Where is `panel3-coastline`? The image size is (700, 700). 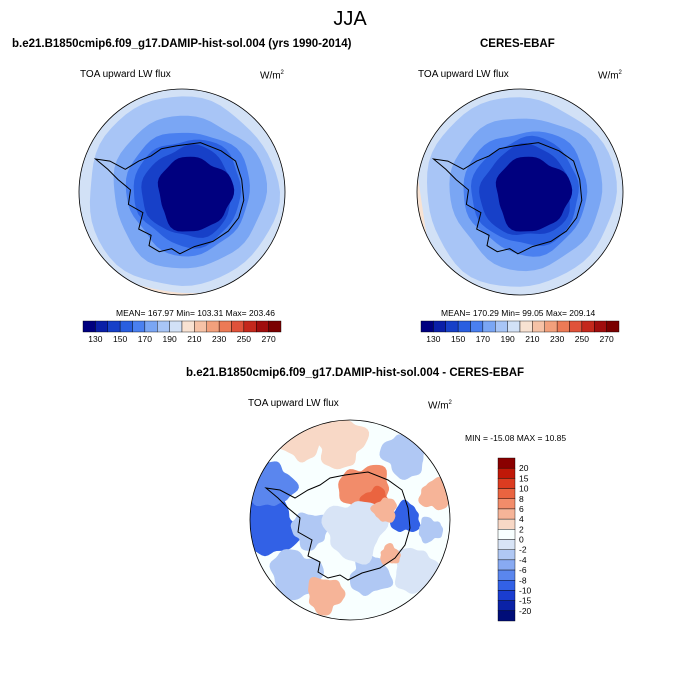 panel3-coastline is located at coordinates (337, 526).